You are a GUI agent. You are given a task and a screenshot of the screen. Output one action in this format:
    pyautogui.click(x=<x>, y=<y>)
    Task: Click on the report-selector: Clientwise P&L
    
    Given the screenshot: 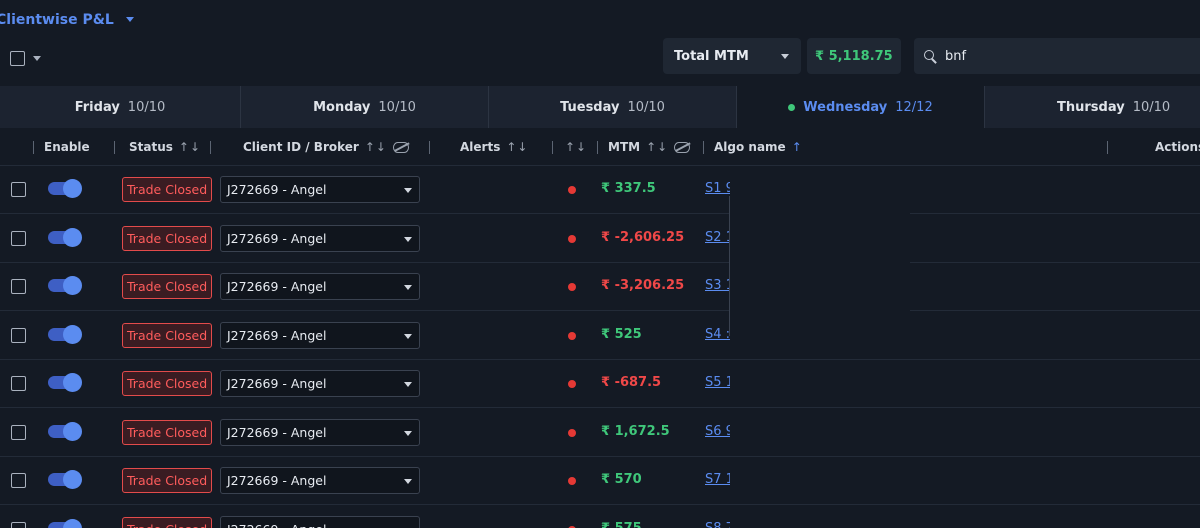 What is the action you would take?
    pyautogui.click(x=67, y=20)
    